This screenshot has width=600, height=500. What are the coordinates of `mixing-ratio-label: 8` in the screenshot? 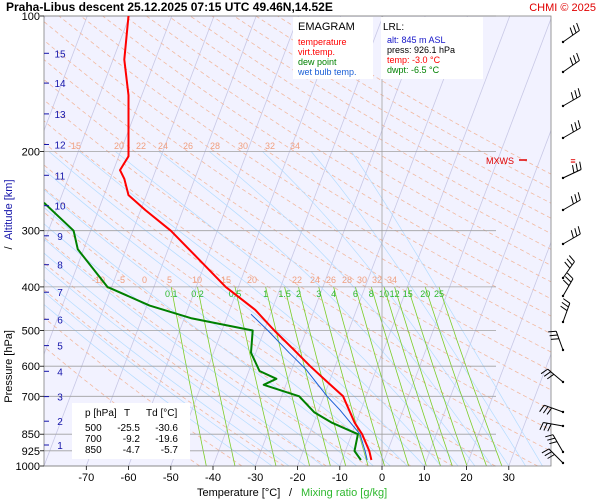 It's located at (371, 294).